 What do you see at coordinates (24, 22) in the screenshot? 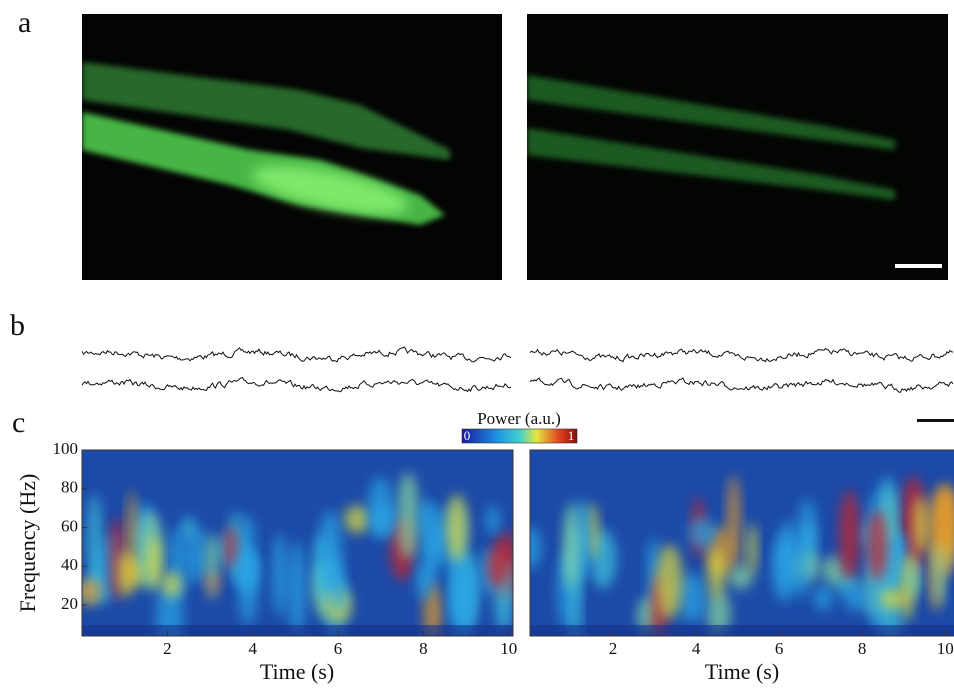
I see `panel-label: a` at bounding box center [24, 22].